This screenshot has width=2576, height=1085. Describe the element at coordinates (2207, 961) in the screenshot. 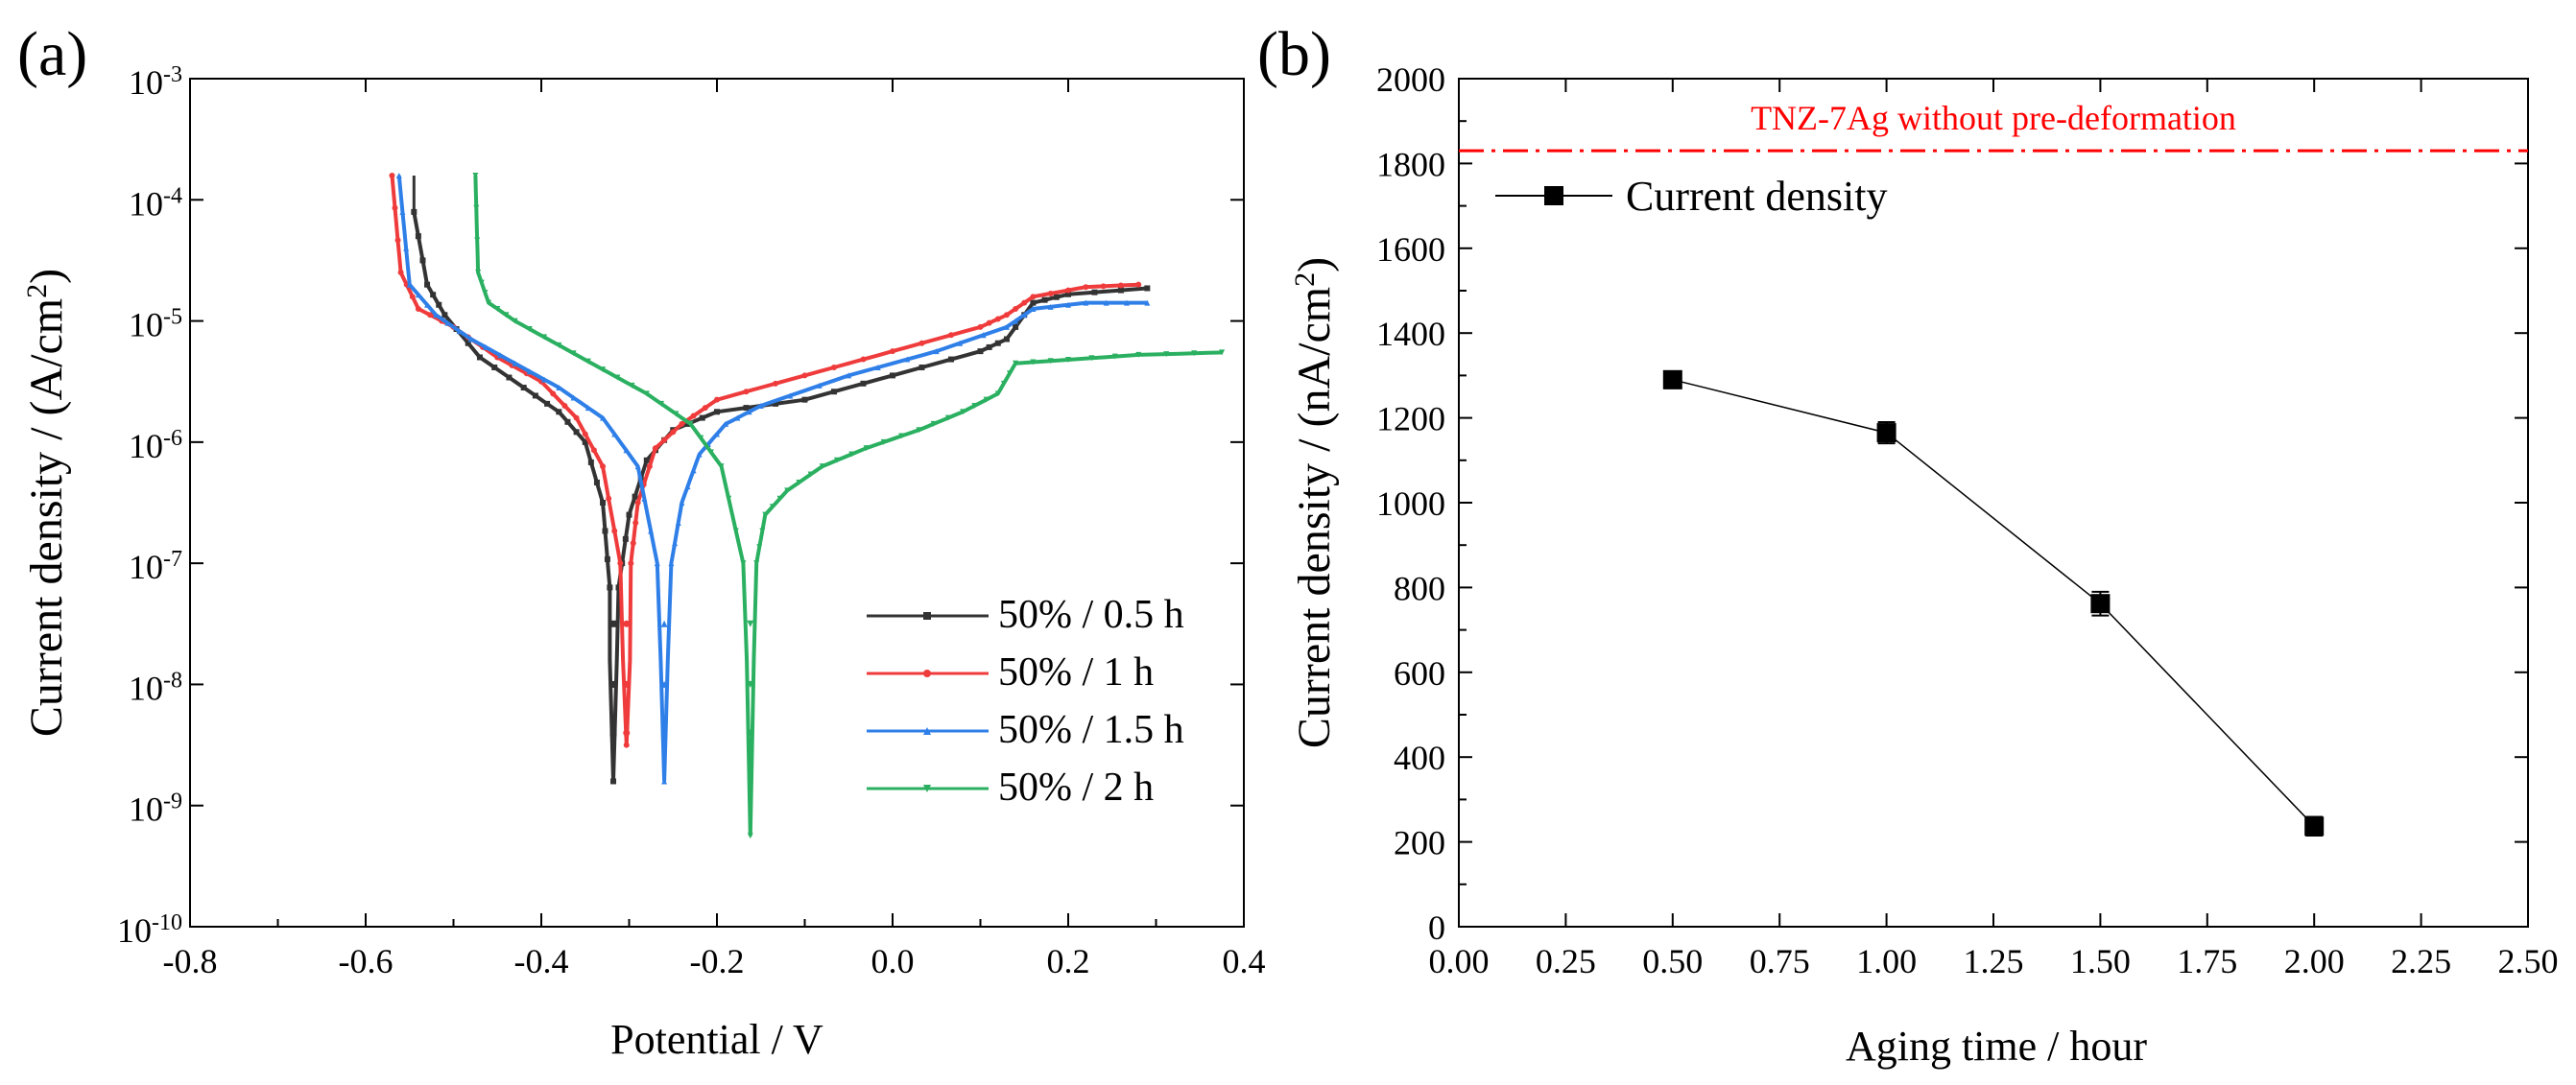

I see `panel-b-x-tick-label: 1.75` at that location.